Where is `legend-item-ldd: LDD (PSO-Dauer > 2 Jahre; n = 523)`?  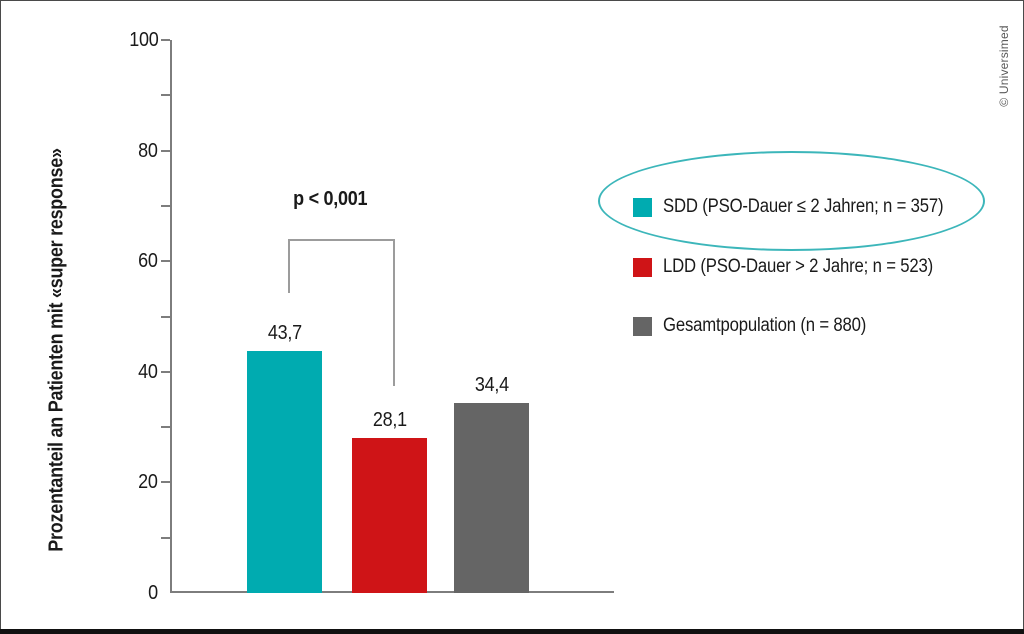 legend-item-ldd: LDD (PSO-Dauer > 2 Jahre; n = 523) is located at coordinates (801, 267).